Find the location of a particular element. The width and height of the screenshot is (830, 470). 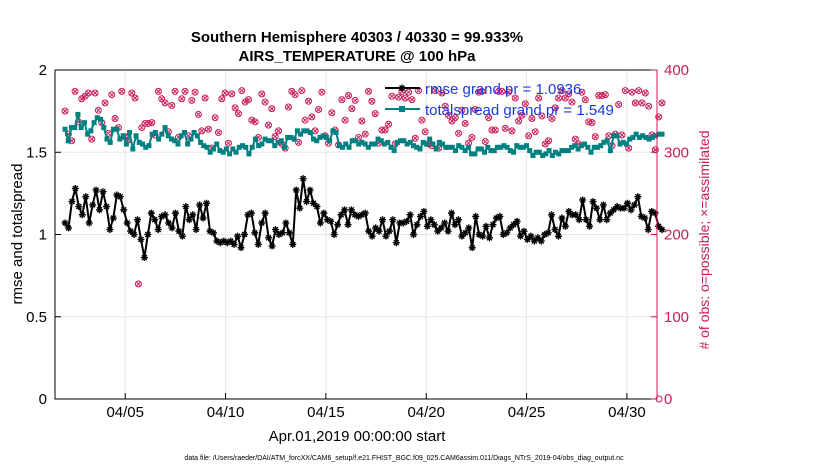

legend-totalspread-marker is located at coordinates (402, 109).